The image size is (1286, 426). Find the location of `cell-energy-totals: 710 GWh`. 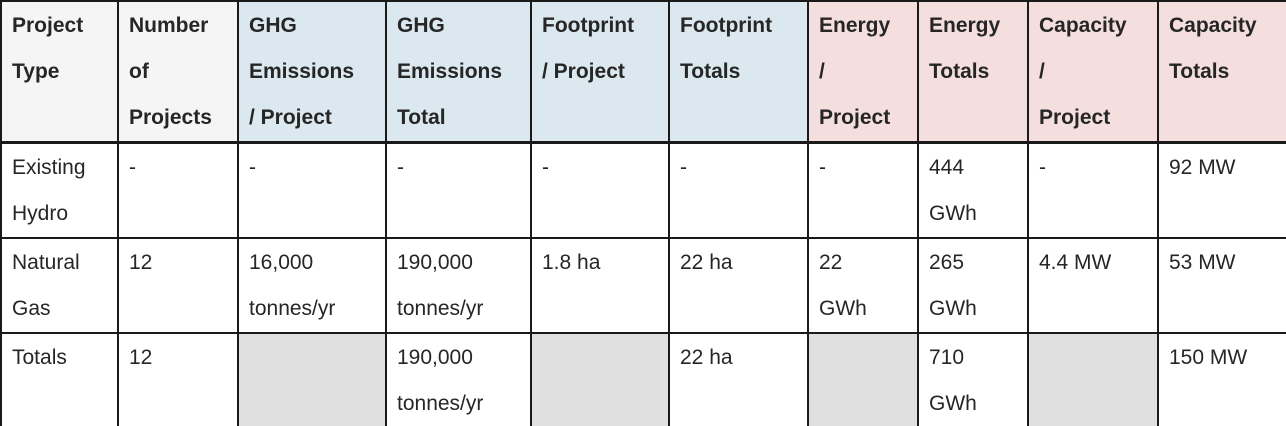

cell-energy-totals: 710 GWh is located at coordinates (973, 379).